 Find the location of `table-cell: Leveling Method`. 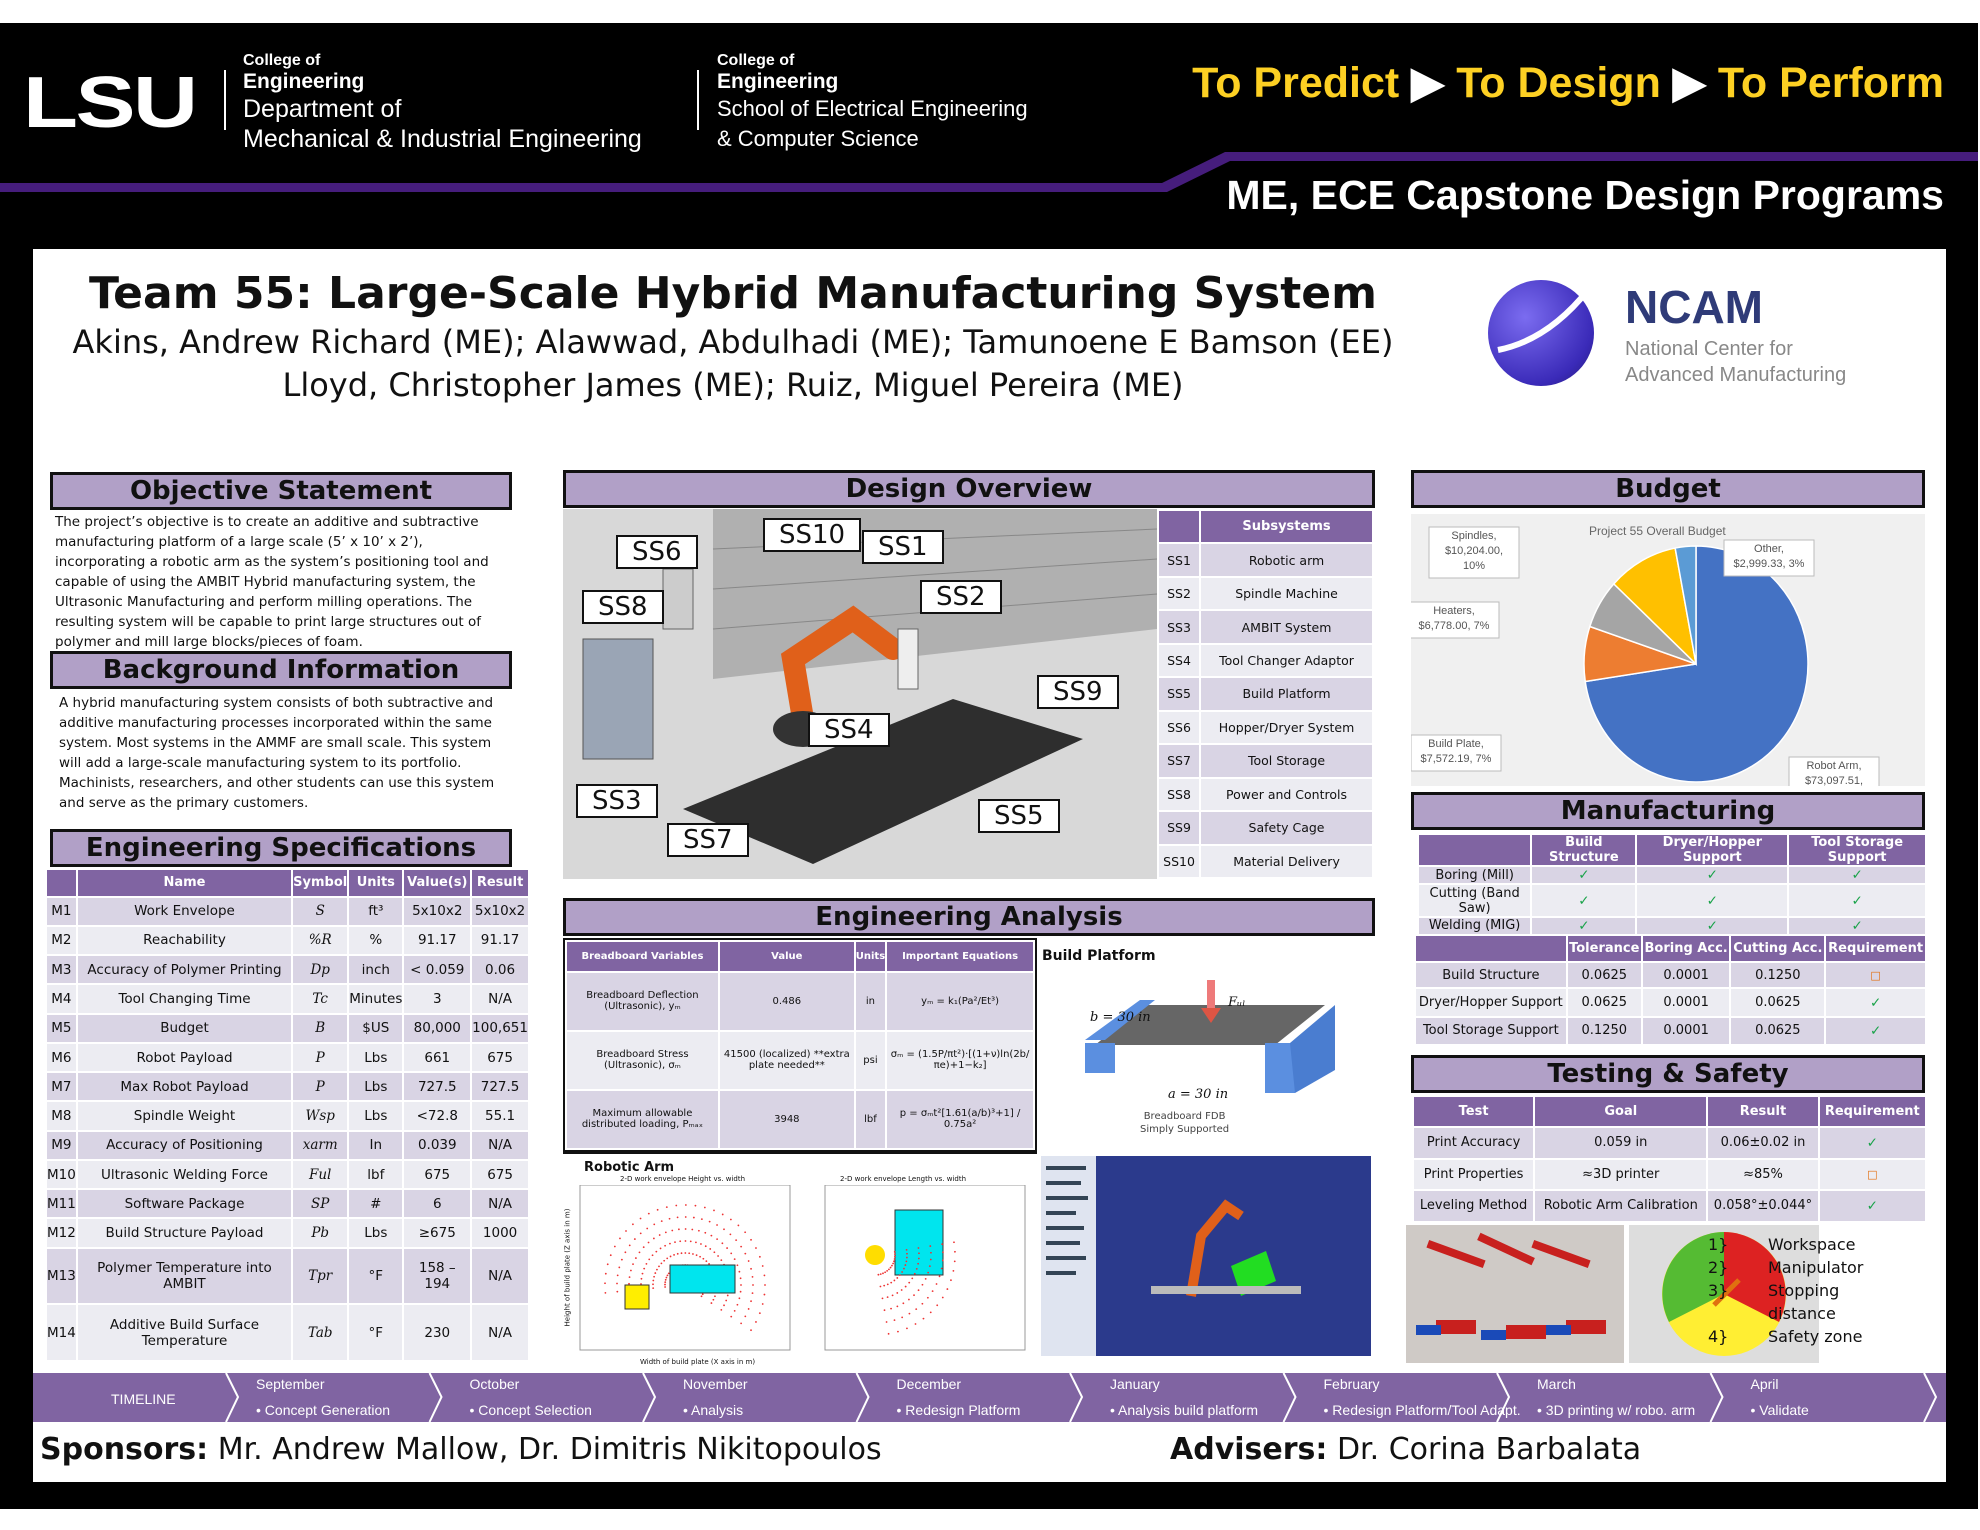

table-cell: Leveling Method is located at coordinates (1474, 1205).